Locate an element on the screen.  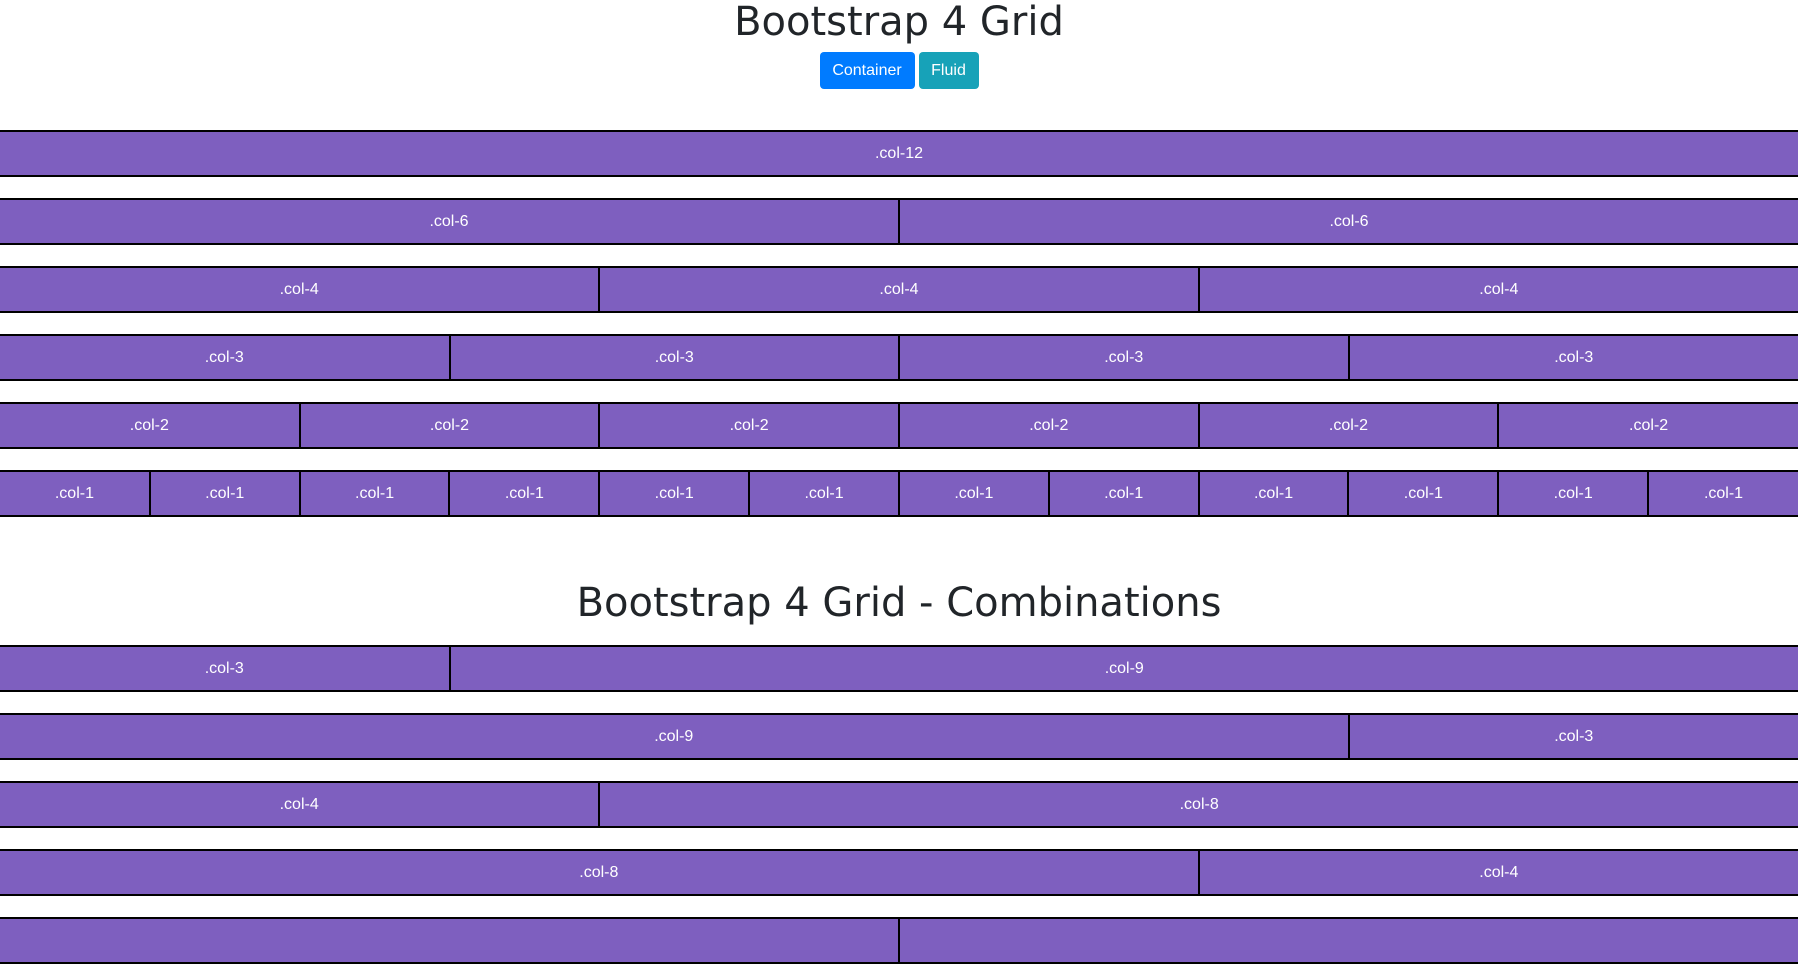
grid-row: .col-2.col-2.col-2.col-2.col-2.col-2 is located at coordinates (899, 425).